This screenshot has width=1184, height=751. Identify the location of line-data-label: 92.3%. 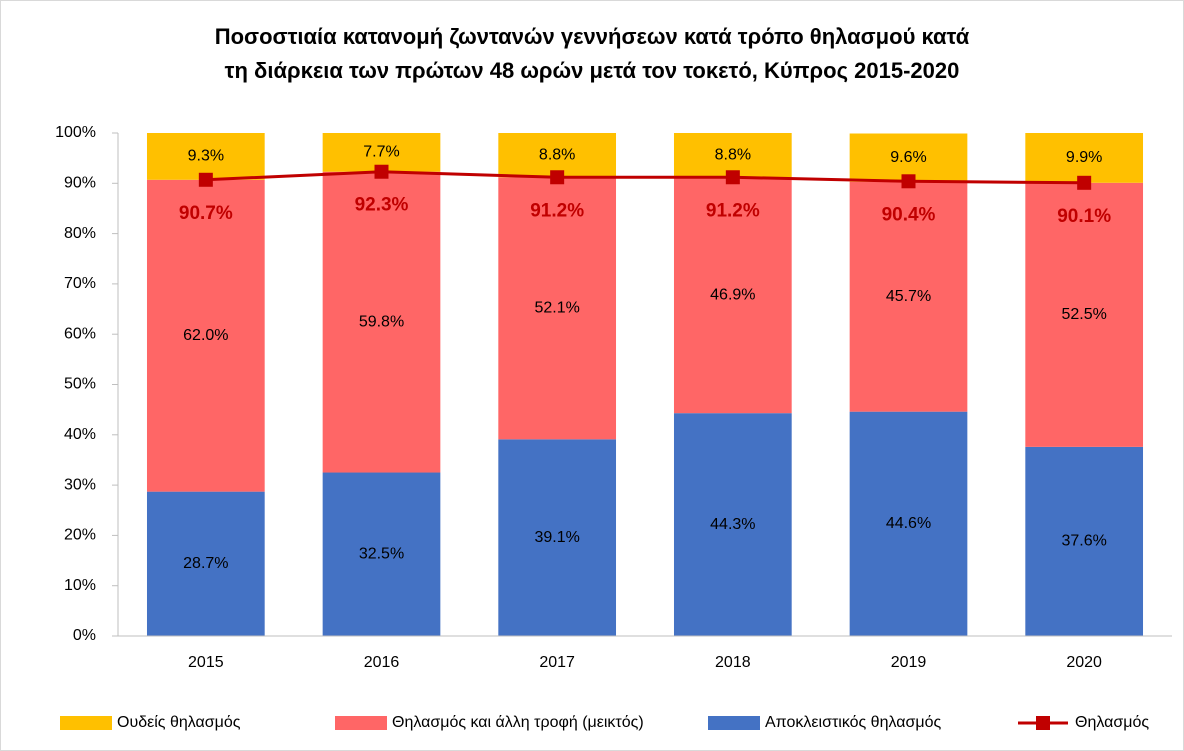
(382, 205).